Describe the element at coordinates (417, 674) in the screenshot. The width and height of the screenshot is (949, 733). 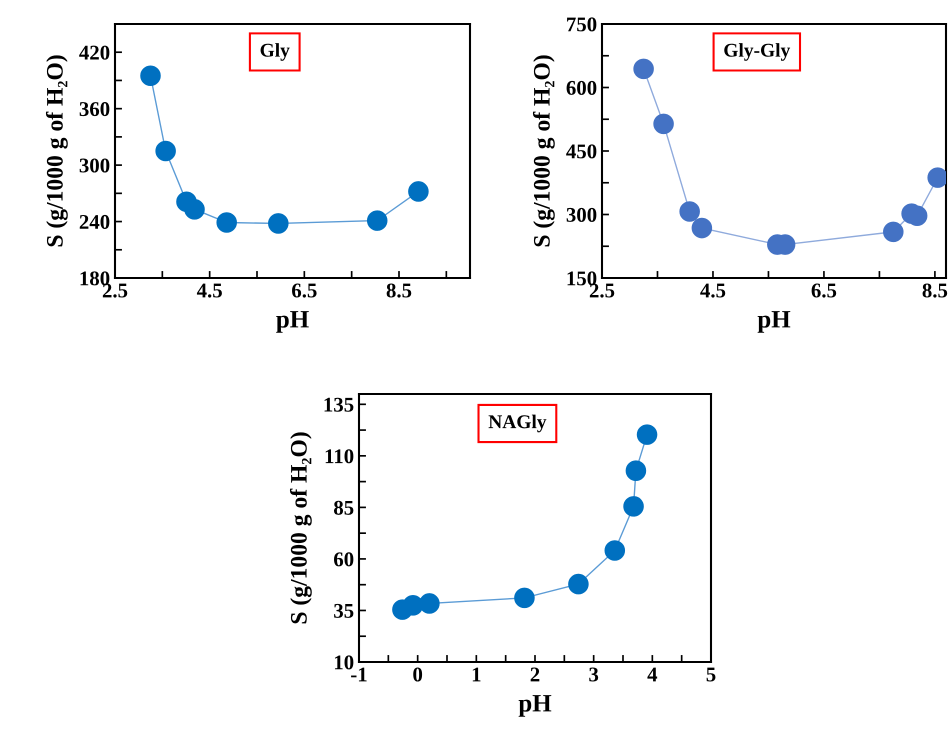
I see `x-tick-label: 0` at that location.